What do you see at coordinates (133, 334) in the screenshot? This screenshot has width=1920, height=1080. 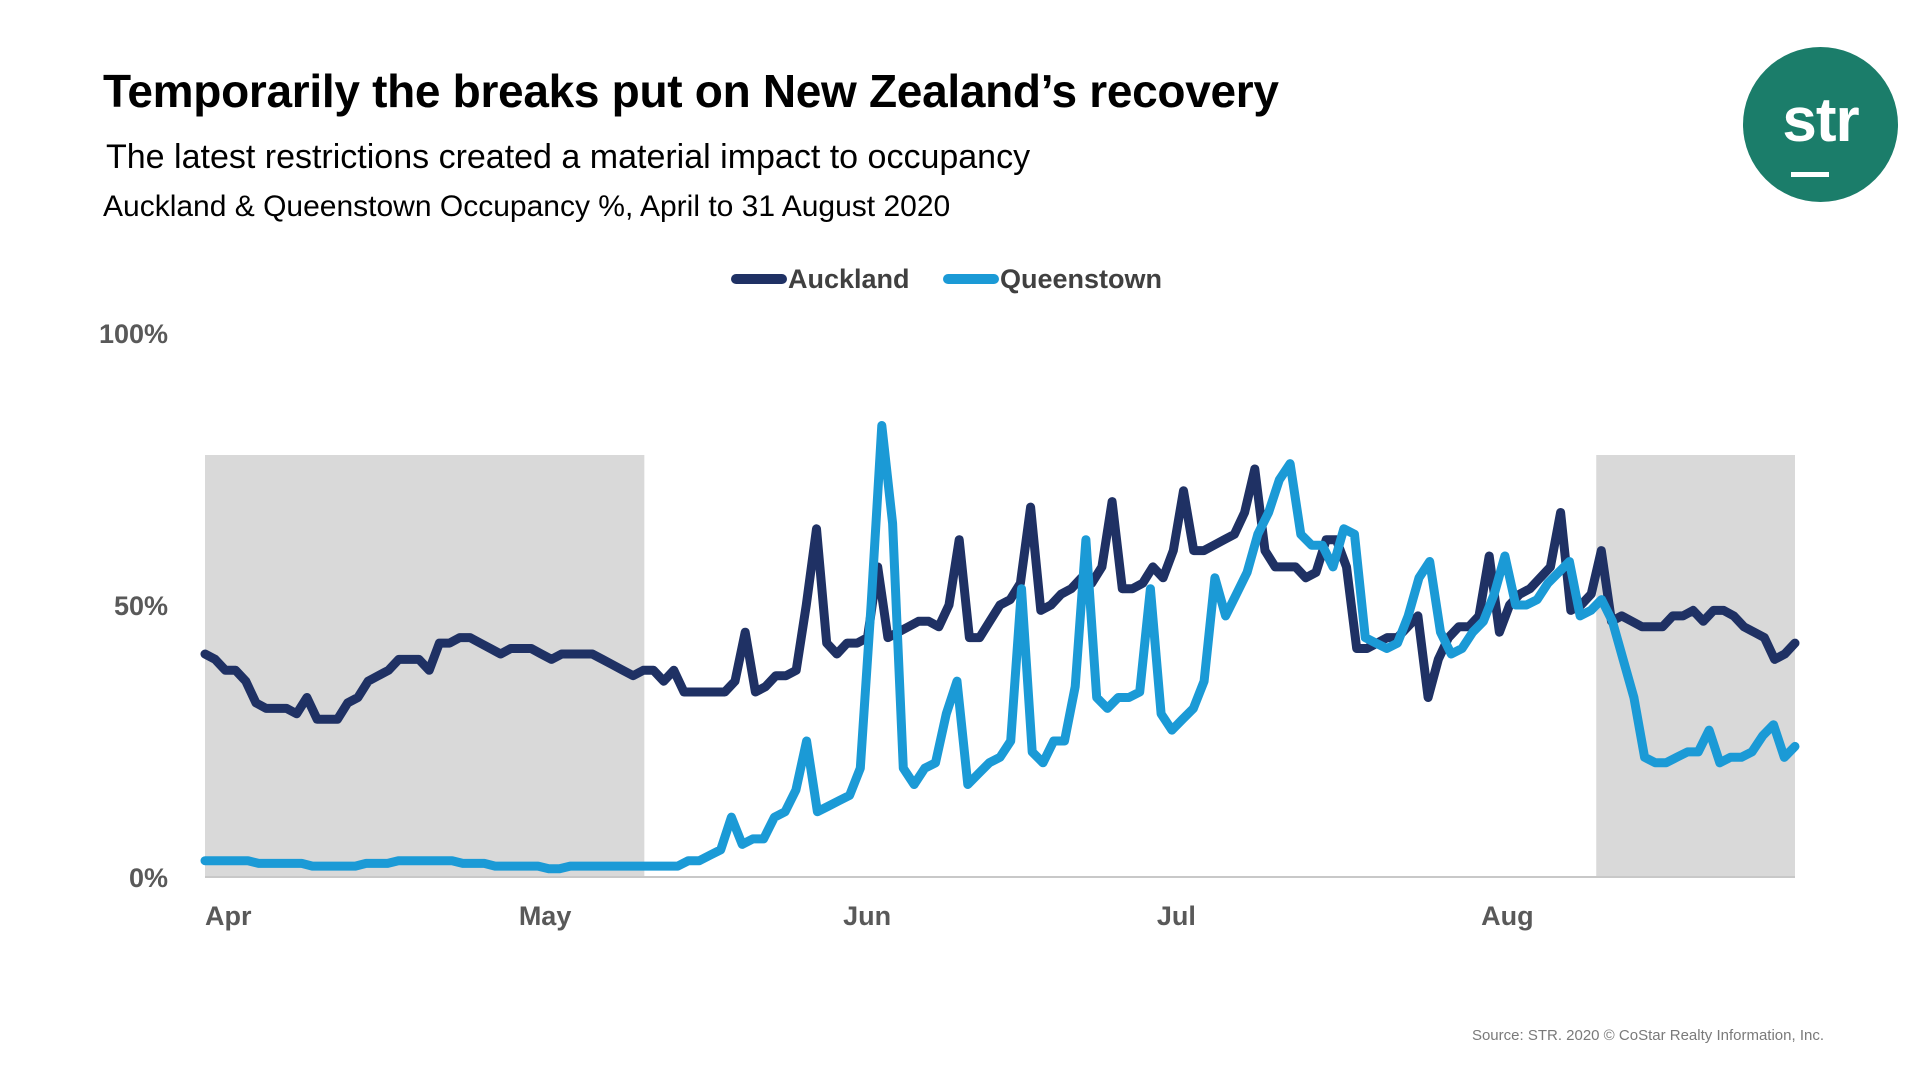 I see `y-tick-label: 100%` at bounding box center [133, 334].